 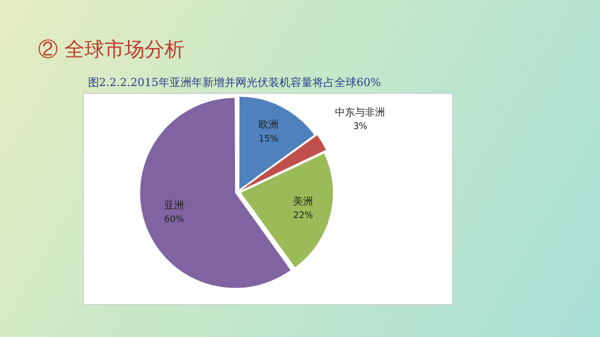 What do you see at coordinates (360, 127) in the screenshot?
I see `data-label: 3%` at bounding box center [360, 127].